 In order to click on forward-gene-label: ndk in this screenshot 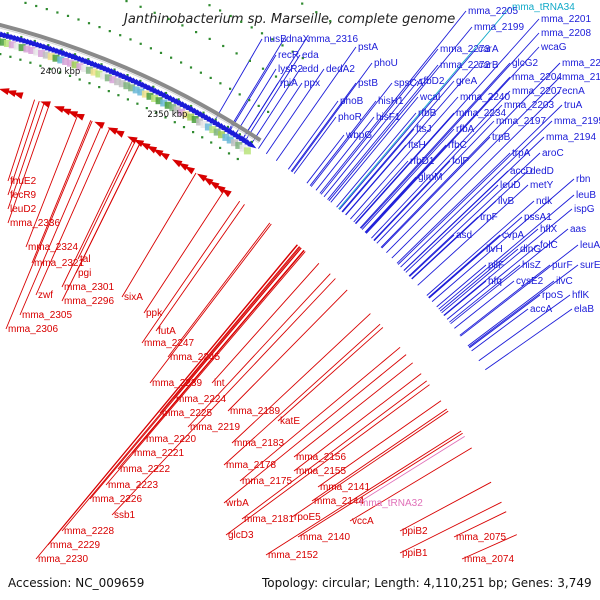, I will do `click(544, 201)`.